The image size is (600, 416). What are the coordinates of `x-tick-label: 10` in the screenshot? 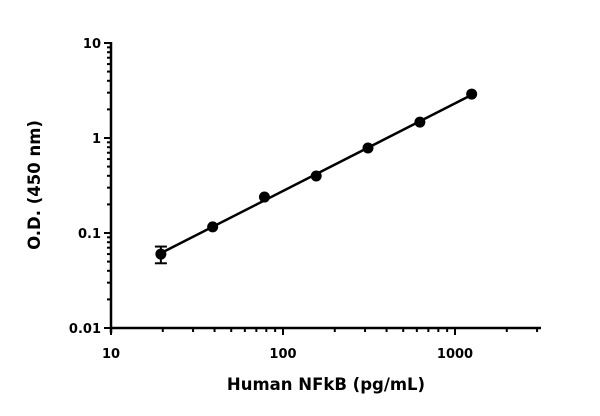 It's located at (111, 354).